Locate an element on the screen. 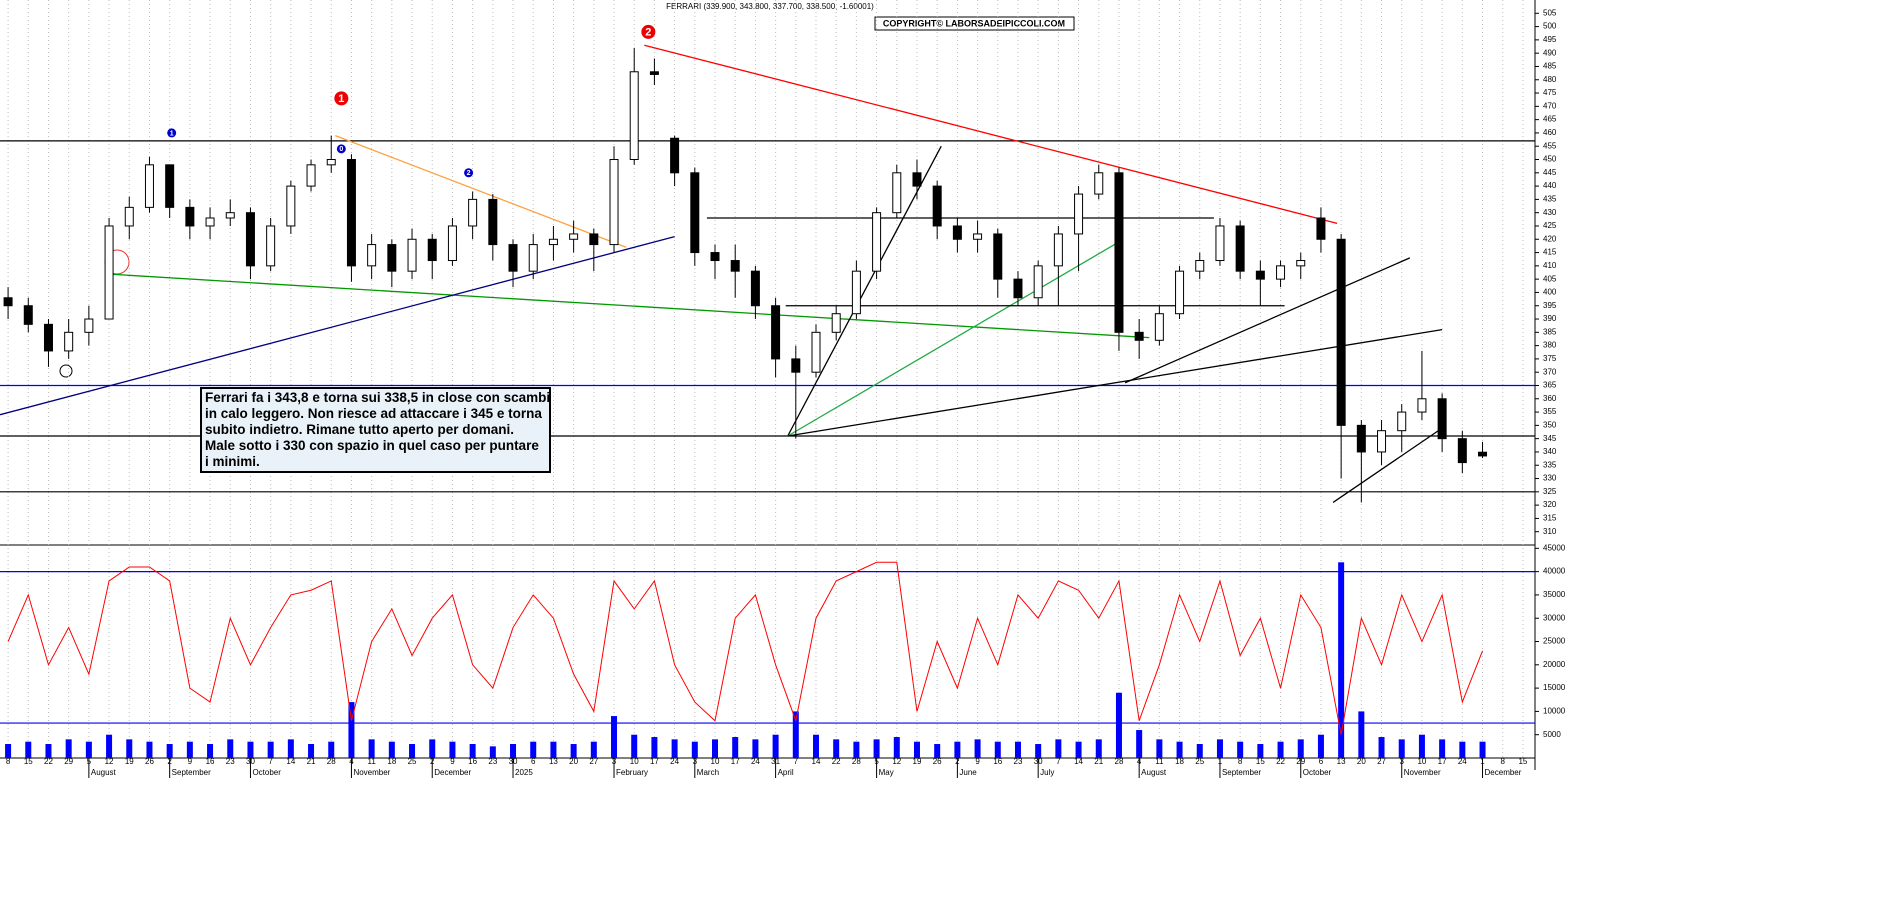 The width and height of the screenshot is (1890, 902). y-tick-label: 360 is located at coordinates (1550, 398).